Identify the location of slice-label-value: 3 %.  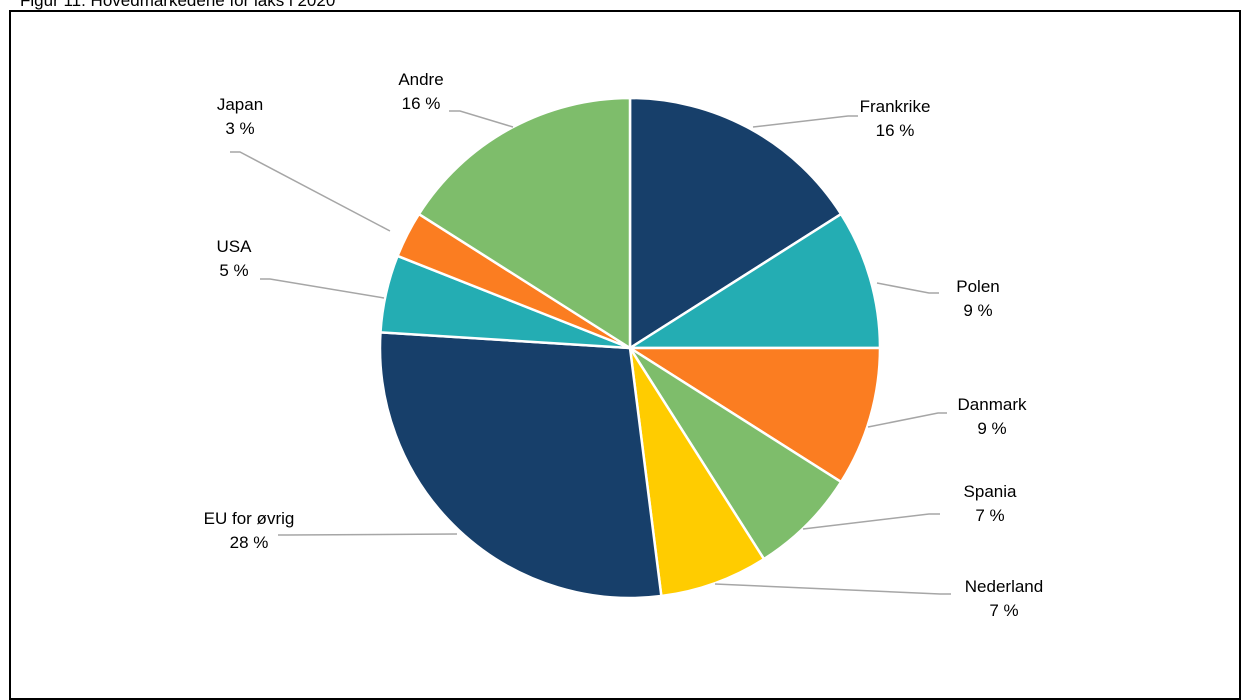
(239, 128).